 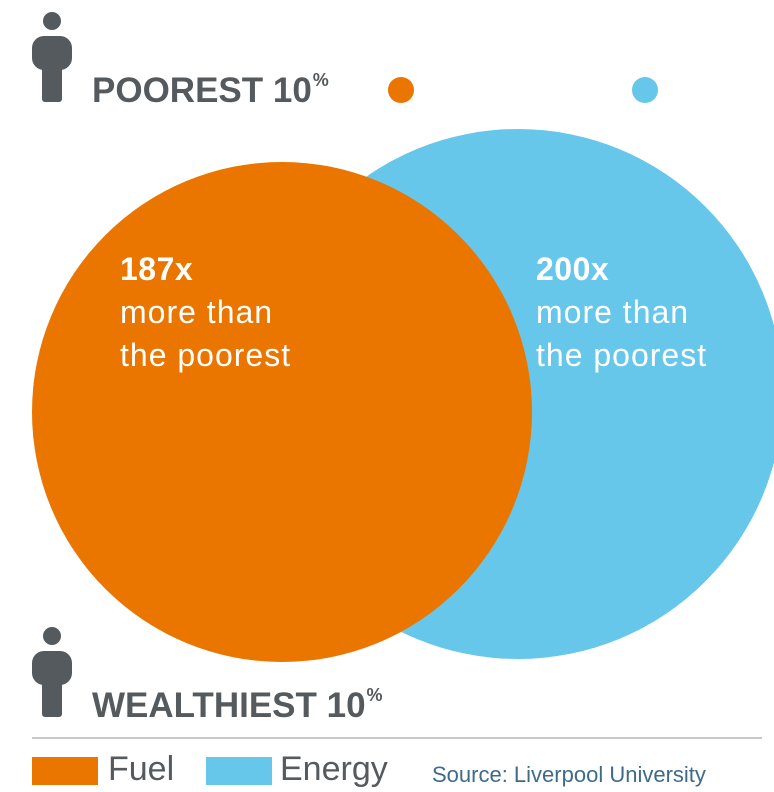 What do you see at coordinates (569, 774) in the screenshot?
I see `source-credit: Source: Liverpool University` at bounding box center [569, 774].